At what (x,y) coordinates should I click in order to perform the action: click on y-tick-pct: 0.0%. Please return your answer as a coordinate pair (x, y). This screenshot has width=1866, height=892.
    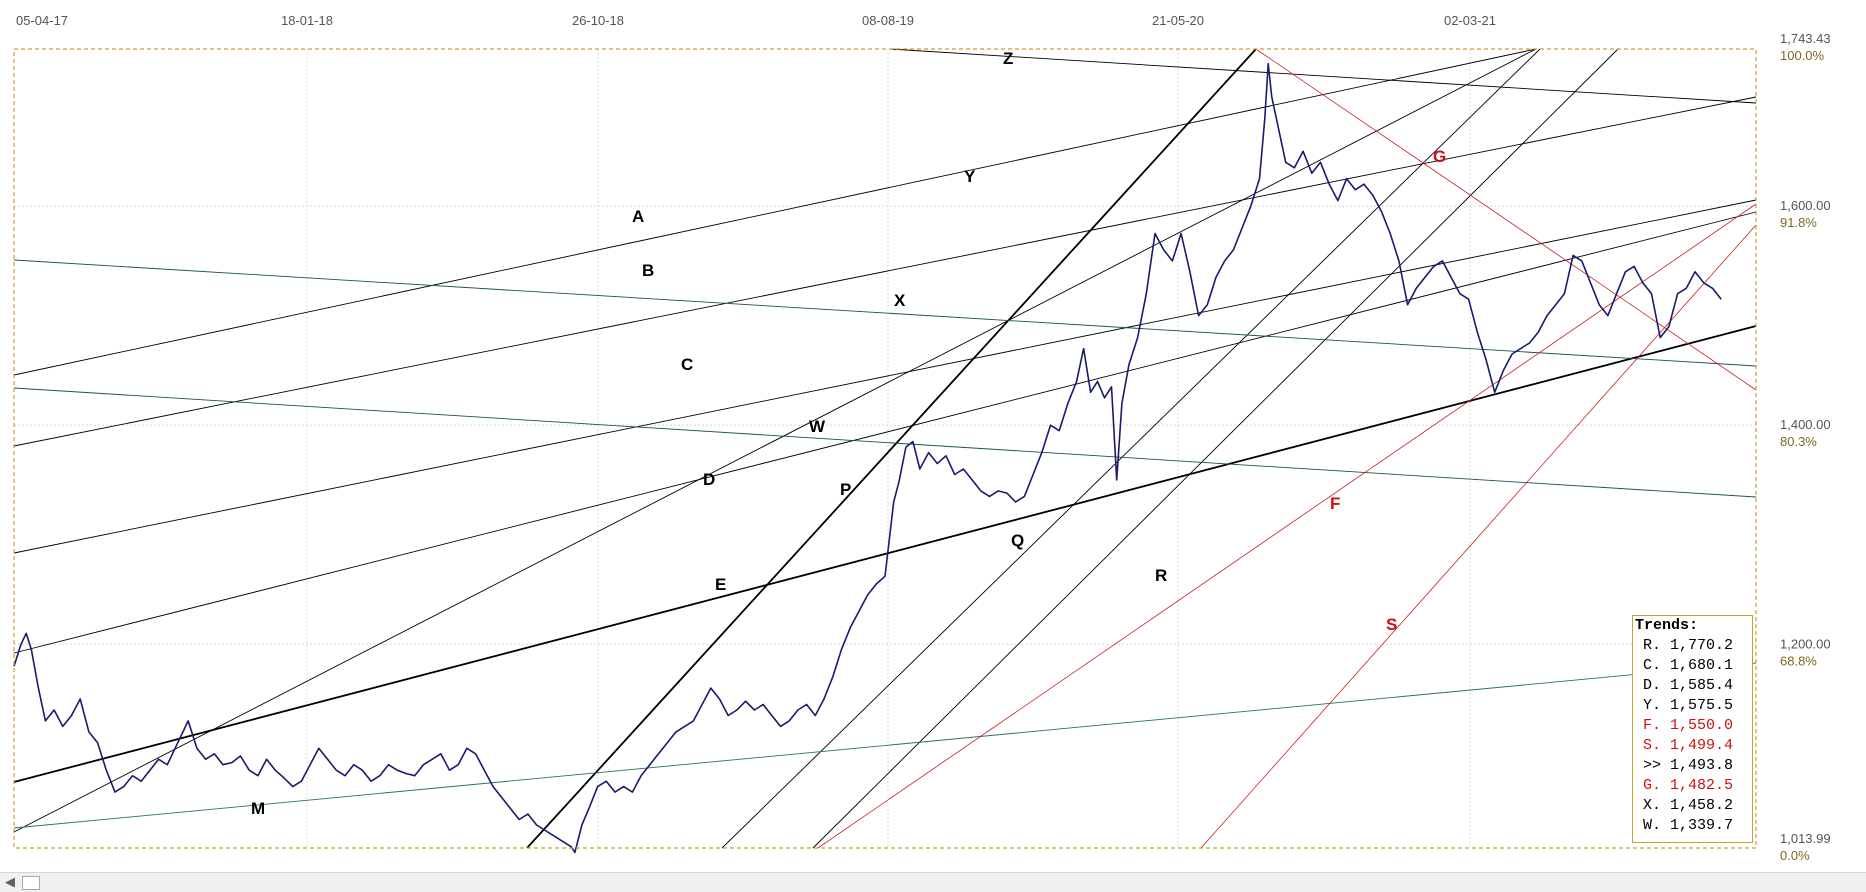
    Looking at the image, I should click on (1795, 855).